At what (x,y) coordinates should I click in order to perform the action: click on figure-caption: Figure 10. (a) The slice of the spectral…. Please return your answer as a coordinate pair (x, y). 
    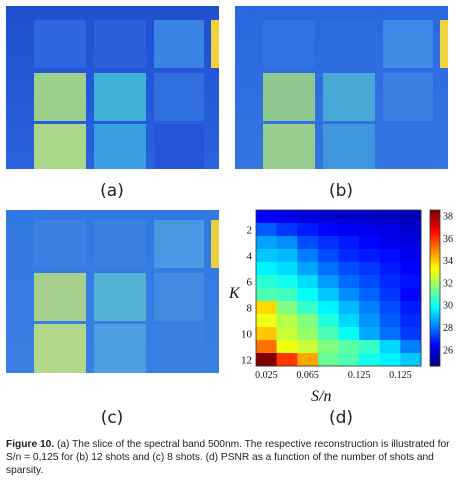
    Looking at the image, I should click on (231, 457).